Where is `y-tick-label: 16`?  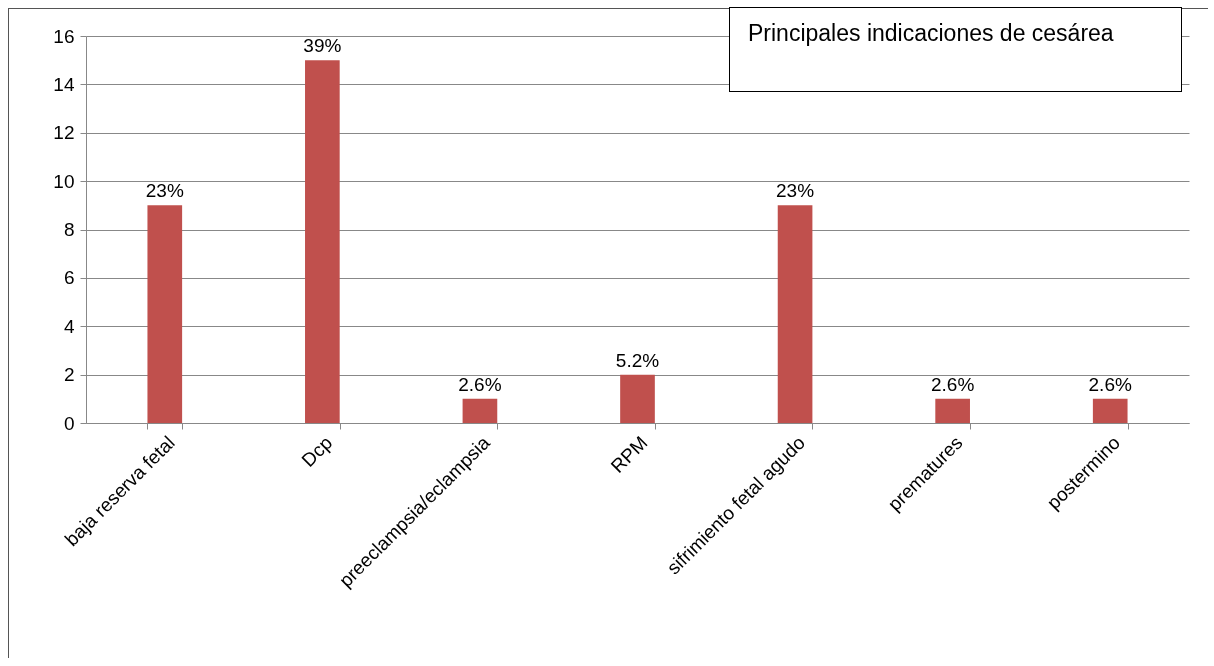
y-tick-label: 16 is located at coordinates (64, 36).